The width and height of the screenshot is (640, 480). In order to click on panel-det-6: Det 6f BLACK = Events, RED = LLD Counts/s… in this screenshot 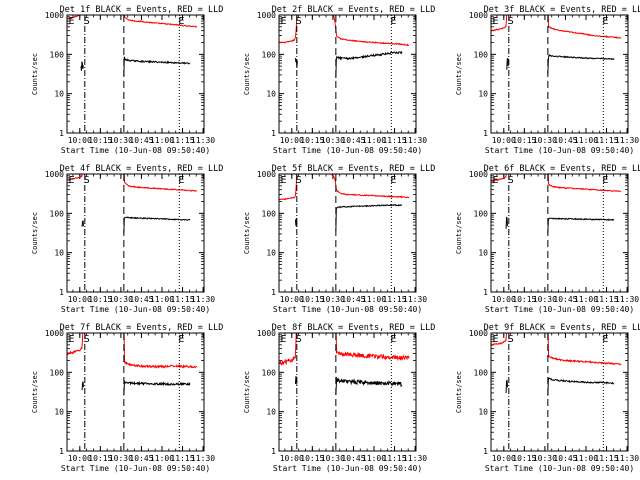, I will do `click(547, 239)`.